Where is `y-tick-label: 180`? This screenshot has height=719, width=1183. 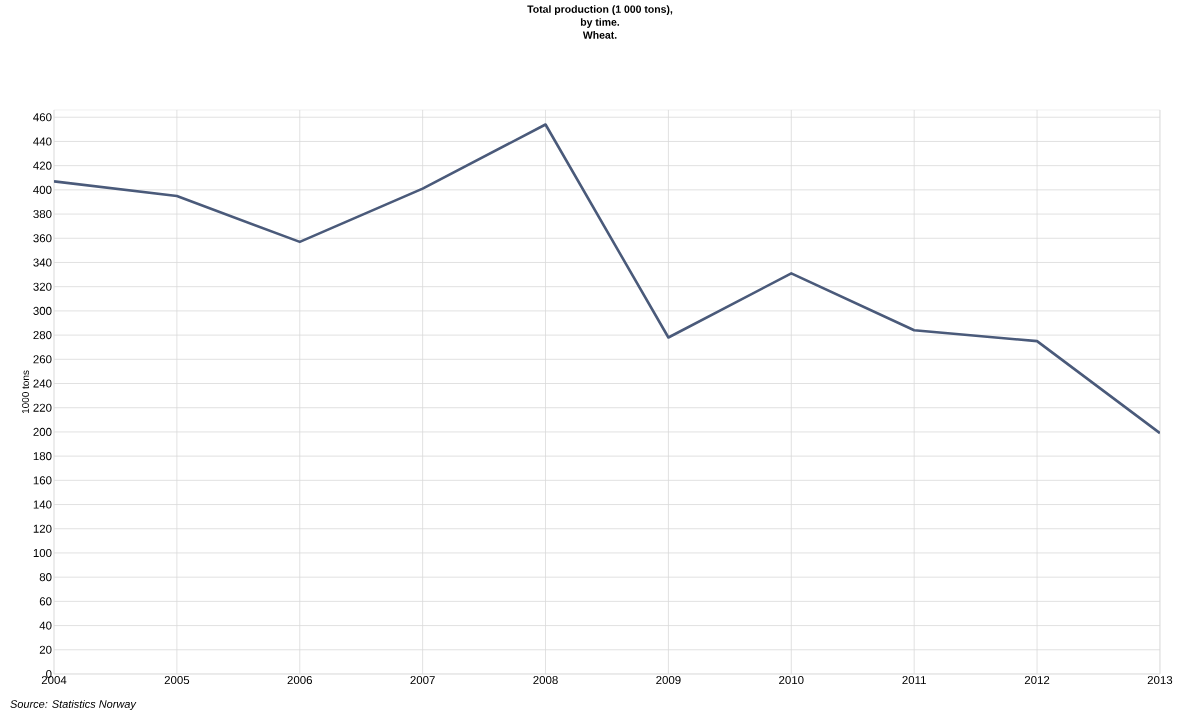 y-tick-label: 180 is located at coordinates (42, 456).